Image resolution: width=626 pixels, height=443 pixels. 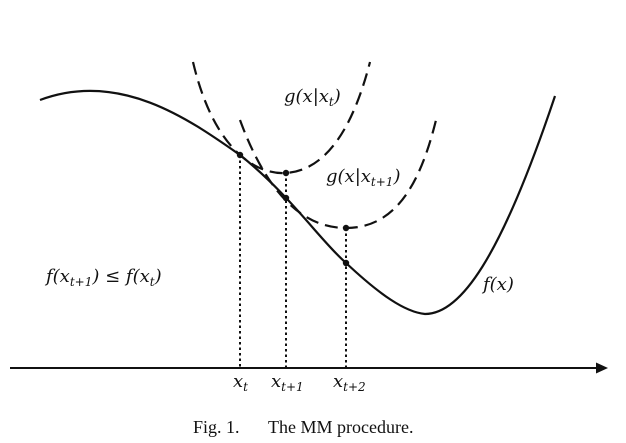 What do you see at coordinates (340, 427) in the screenshot?
I see `figure-caption-text: The MM procedure.` at bounding box center [340, 427].